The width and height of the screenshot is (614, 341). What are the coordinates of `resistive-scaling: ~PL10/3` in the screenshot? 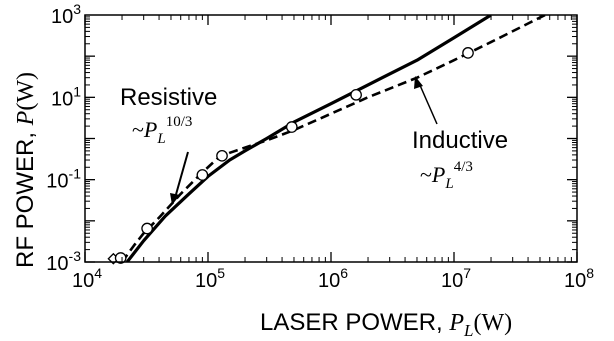 It's located at (162, 130).